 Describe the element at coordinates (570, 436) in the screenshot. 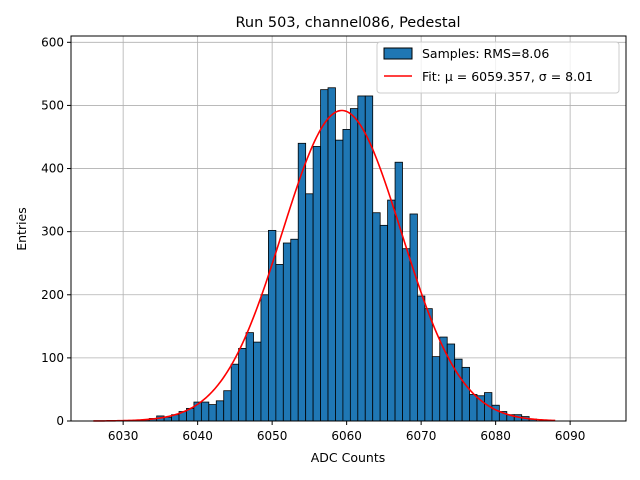

I see `x-tick-label: 6090` at that location.